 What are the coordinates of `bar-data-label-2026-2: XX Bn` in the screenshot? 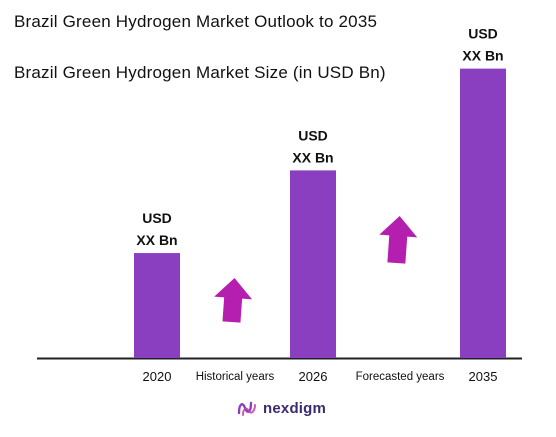 It's located at (312, 157).